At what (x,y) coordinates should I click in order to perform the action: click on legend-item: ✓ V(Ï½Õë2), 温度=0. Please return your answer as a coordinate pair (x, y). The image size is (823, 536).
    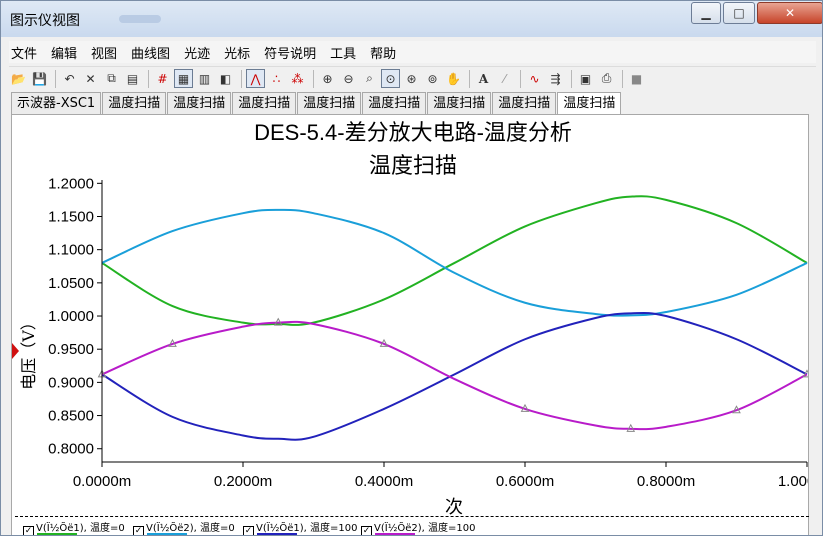
    Looking at the image, I should click on (184, 527).